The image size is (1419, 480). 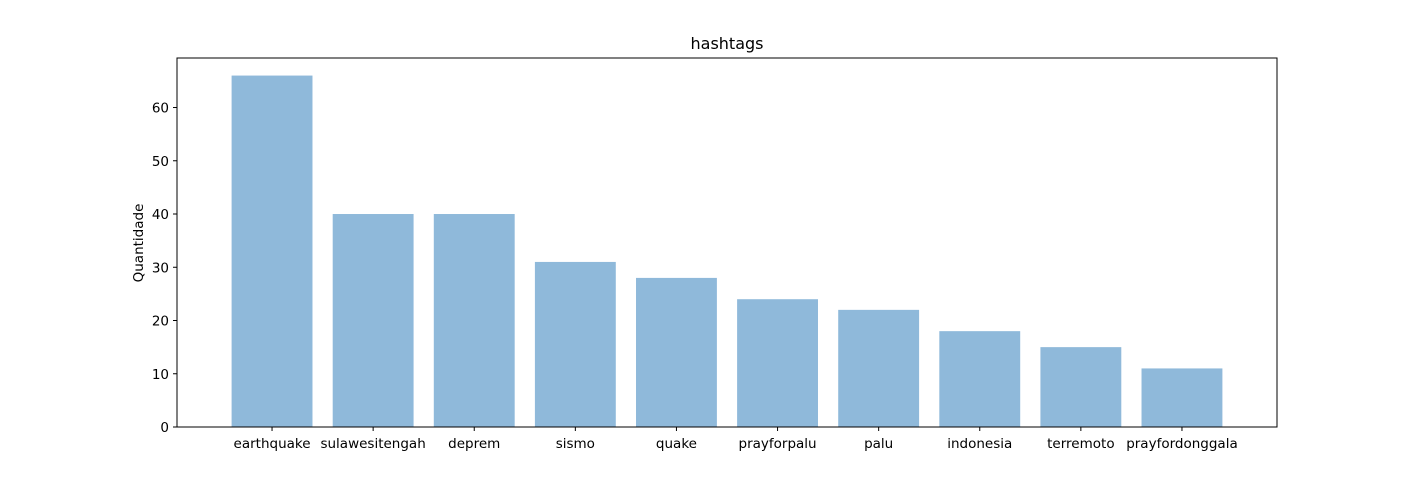 What do you see at coordinates (373, 320) in the screenshot?
I see `bar-sulawesitengah` at bounding box center [373, 320].